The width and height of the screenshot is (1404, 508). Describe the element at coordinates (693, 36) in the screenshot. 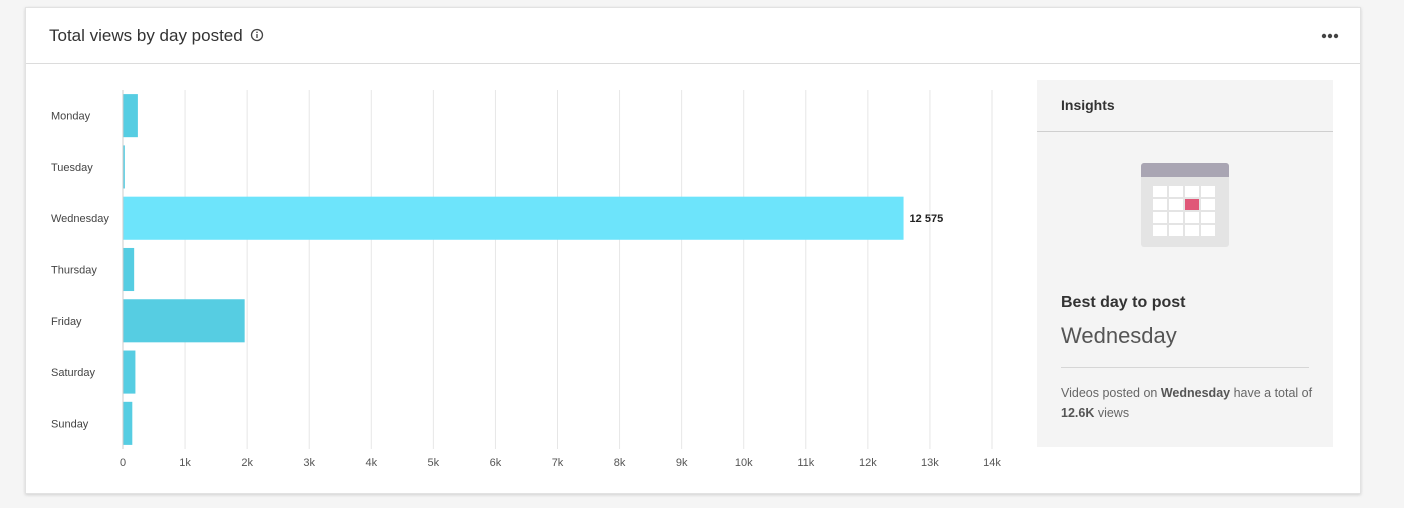

I see `card-header: Total views by day posted` at that location.